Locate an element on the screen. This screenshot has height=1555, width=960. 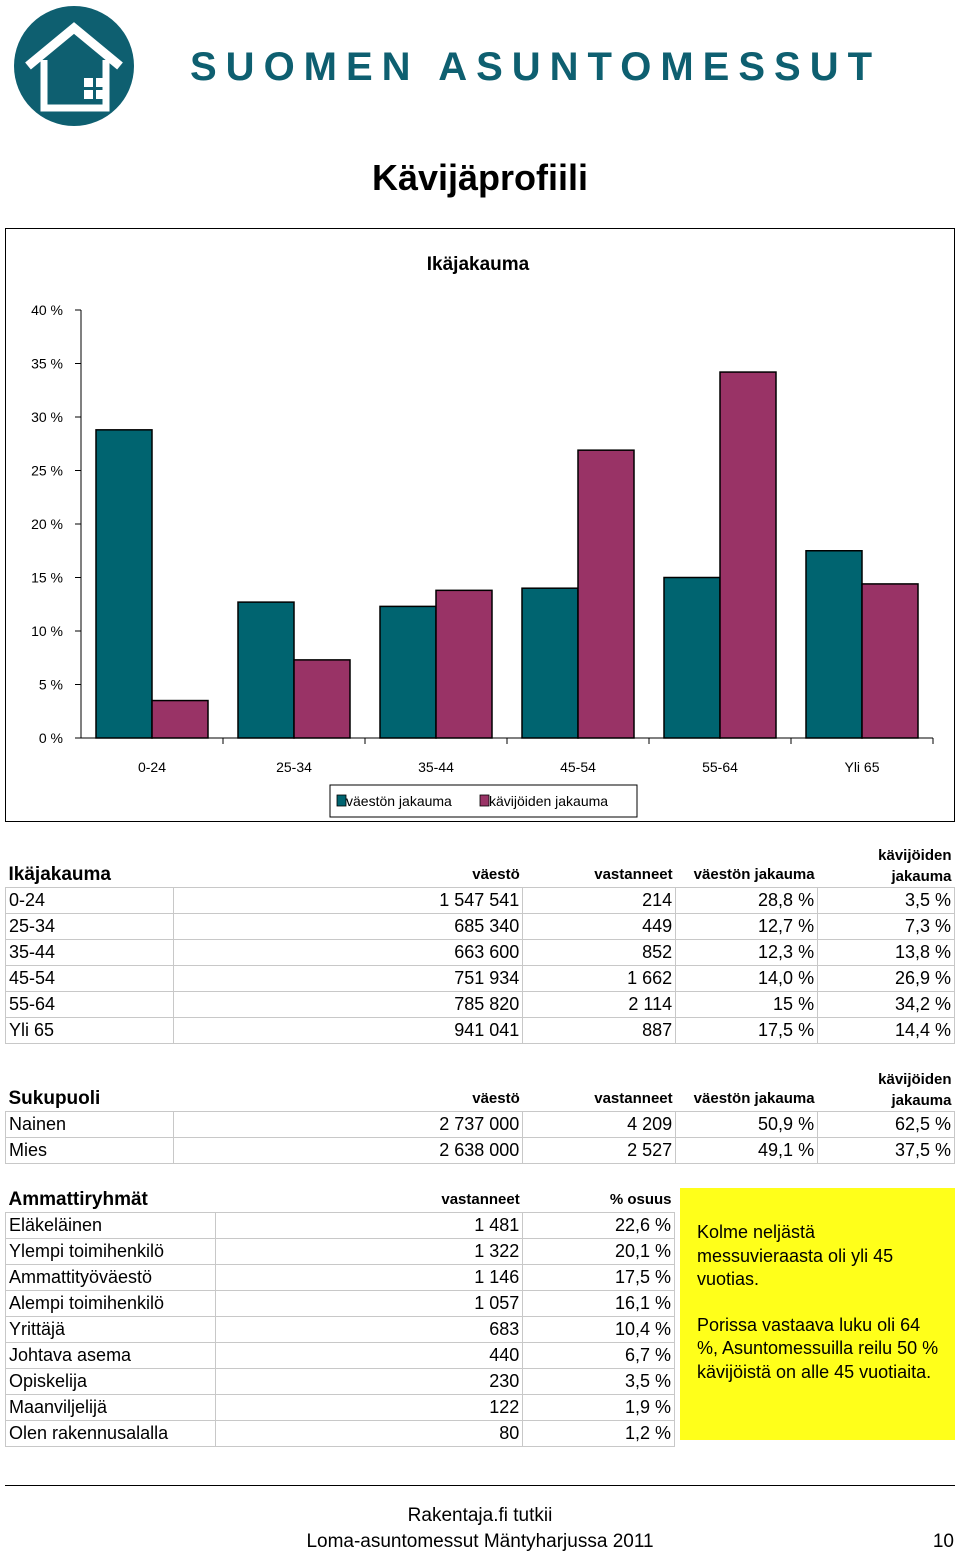
cell-resp: 852 is located at coordinates (599, 952).